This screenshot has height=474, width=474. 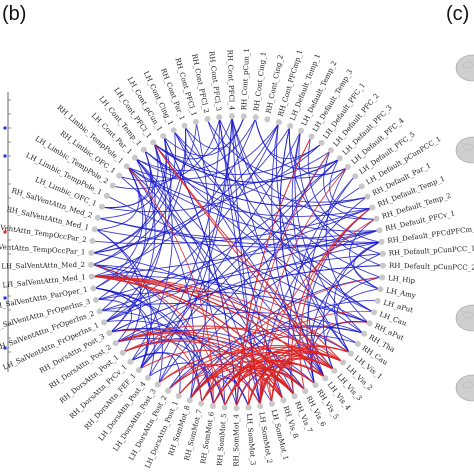 What do you see at coordinates (236, 439) in the screenshot?
I see `chord-node-label: RH_SomMot_4` at bounding box center [236, 439].